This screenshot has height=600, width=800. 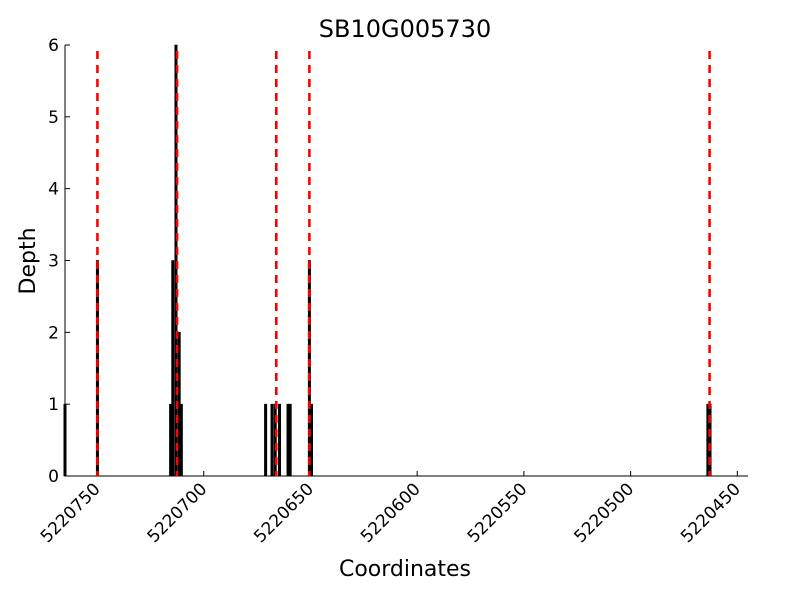 What do you see at coordinates (71, 513) in the screenshot?
I see `x-tick-label: 5220750` at bounding box center [71, 513].